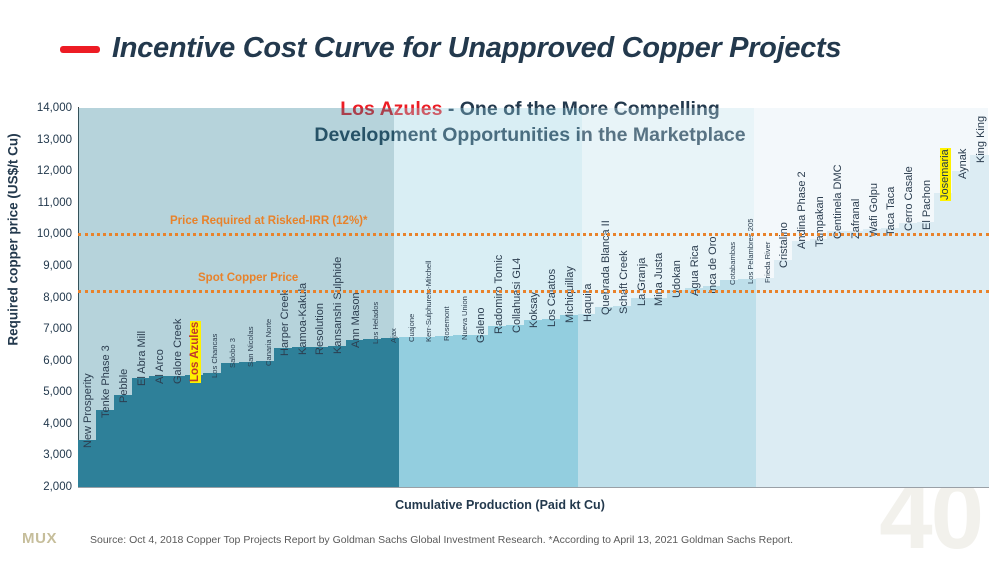 This screenshot has width=1000, height=569. What do you see at coordinates (447, 323) in the screenshot?
I see `project-label: Rosemont` at bounding box center [447, 323].